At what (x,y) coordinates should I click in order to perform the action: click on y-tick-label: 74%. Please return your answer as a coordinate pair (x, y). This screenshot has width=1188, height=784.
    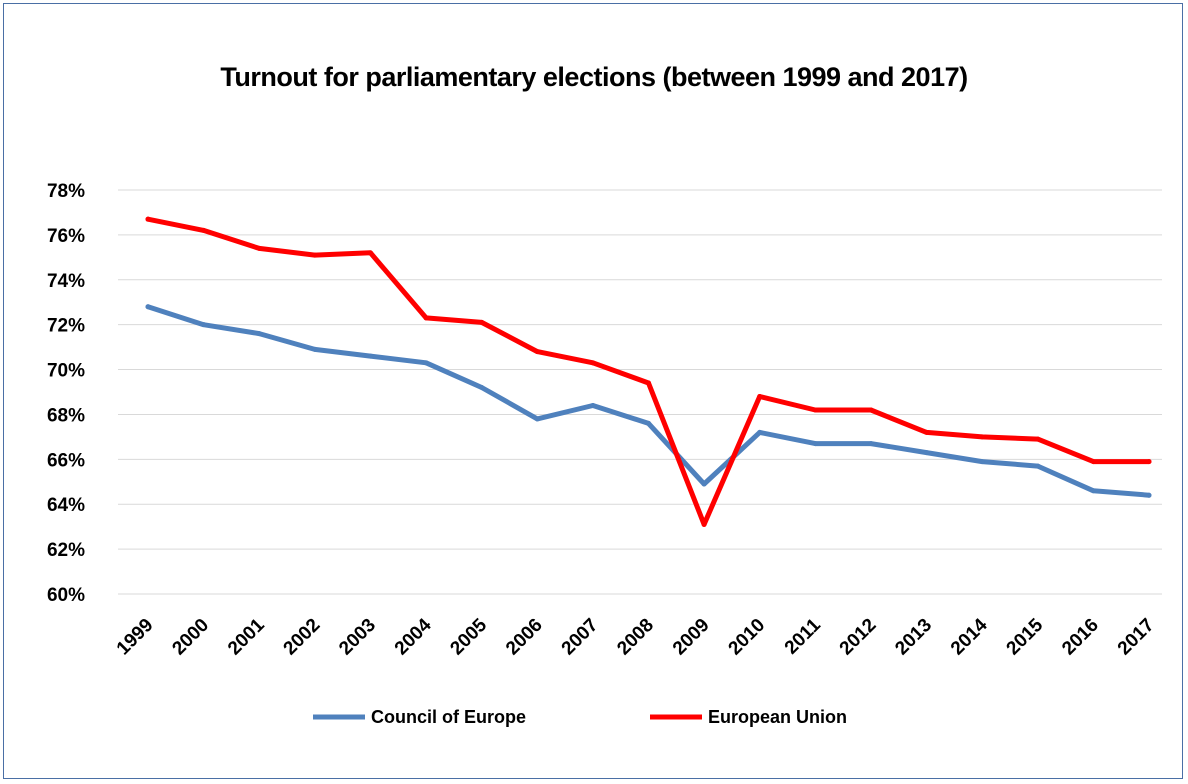
    Looking at the image, I should click on (66, 281).